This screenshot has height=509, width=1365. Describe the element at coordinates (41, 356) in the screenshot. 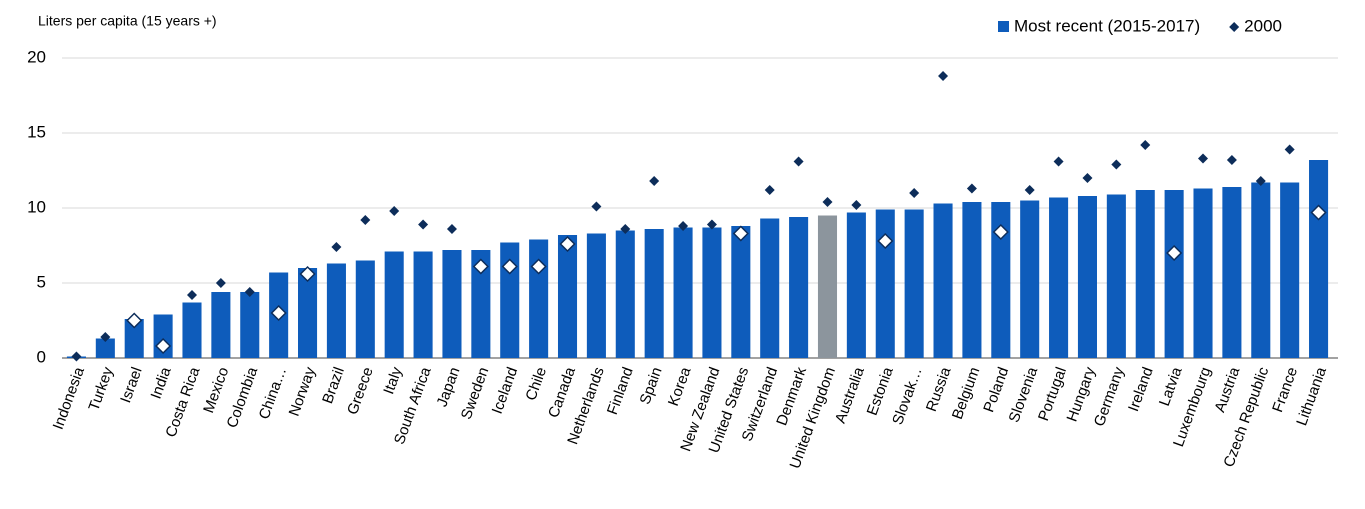

I see `y-tick-label: 0` at that location.